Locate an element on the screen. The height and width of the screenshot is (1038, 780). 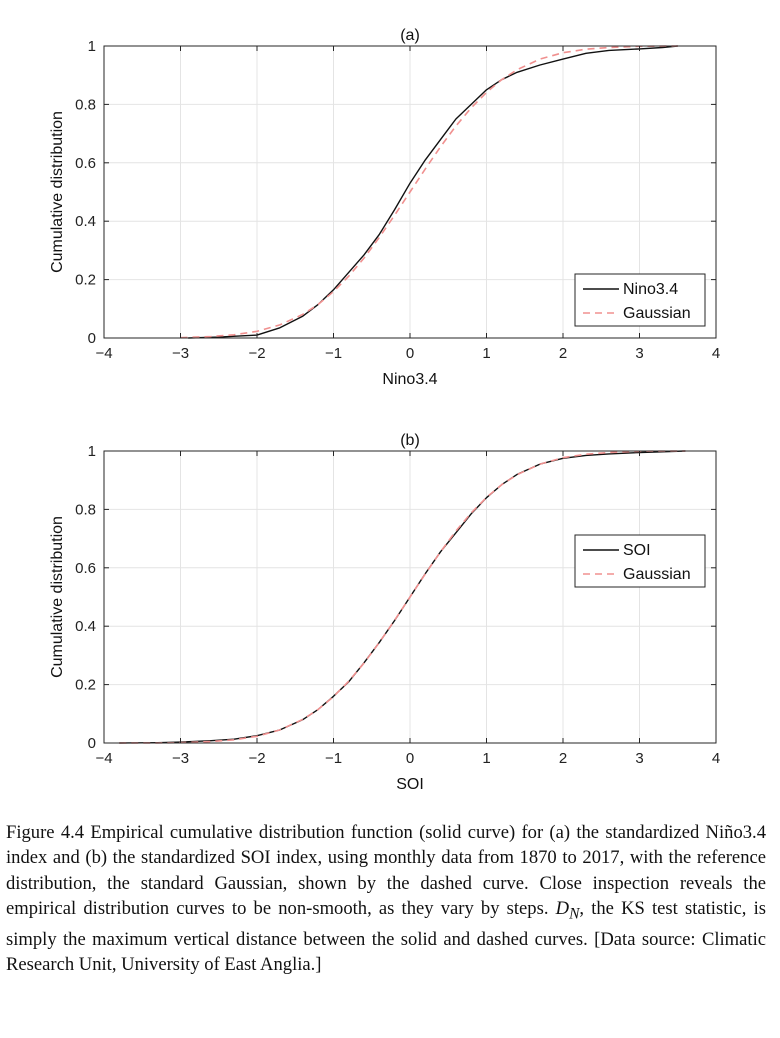
panel-b-y-tick-label: 0.6 is located at coordinates (85, 568).